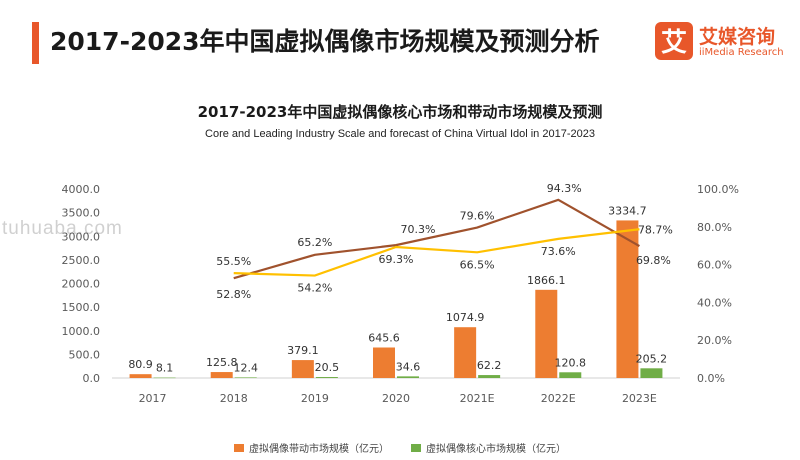 The width and height of the screenshot is (800, 460). I want to click on line-core-growth-label: 66.5%, so click(477, 264).